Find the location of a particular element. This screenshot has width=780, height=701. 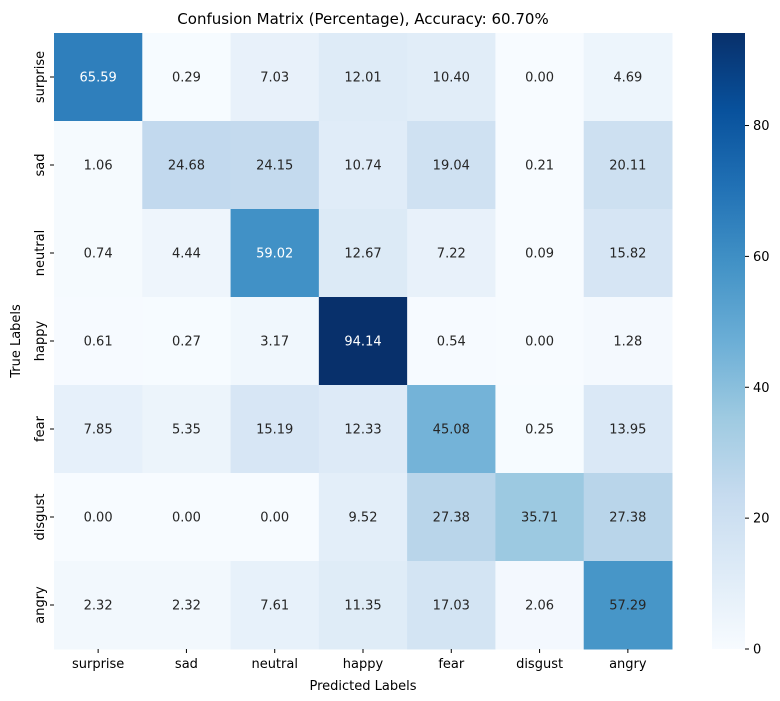

x-axis-label: Predicted Labels is located at coordinates (362, 686).